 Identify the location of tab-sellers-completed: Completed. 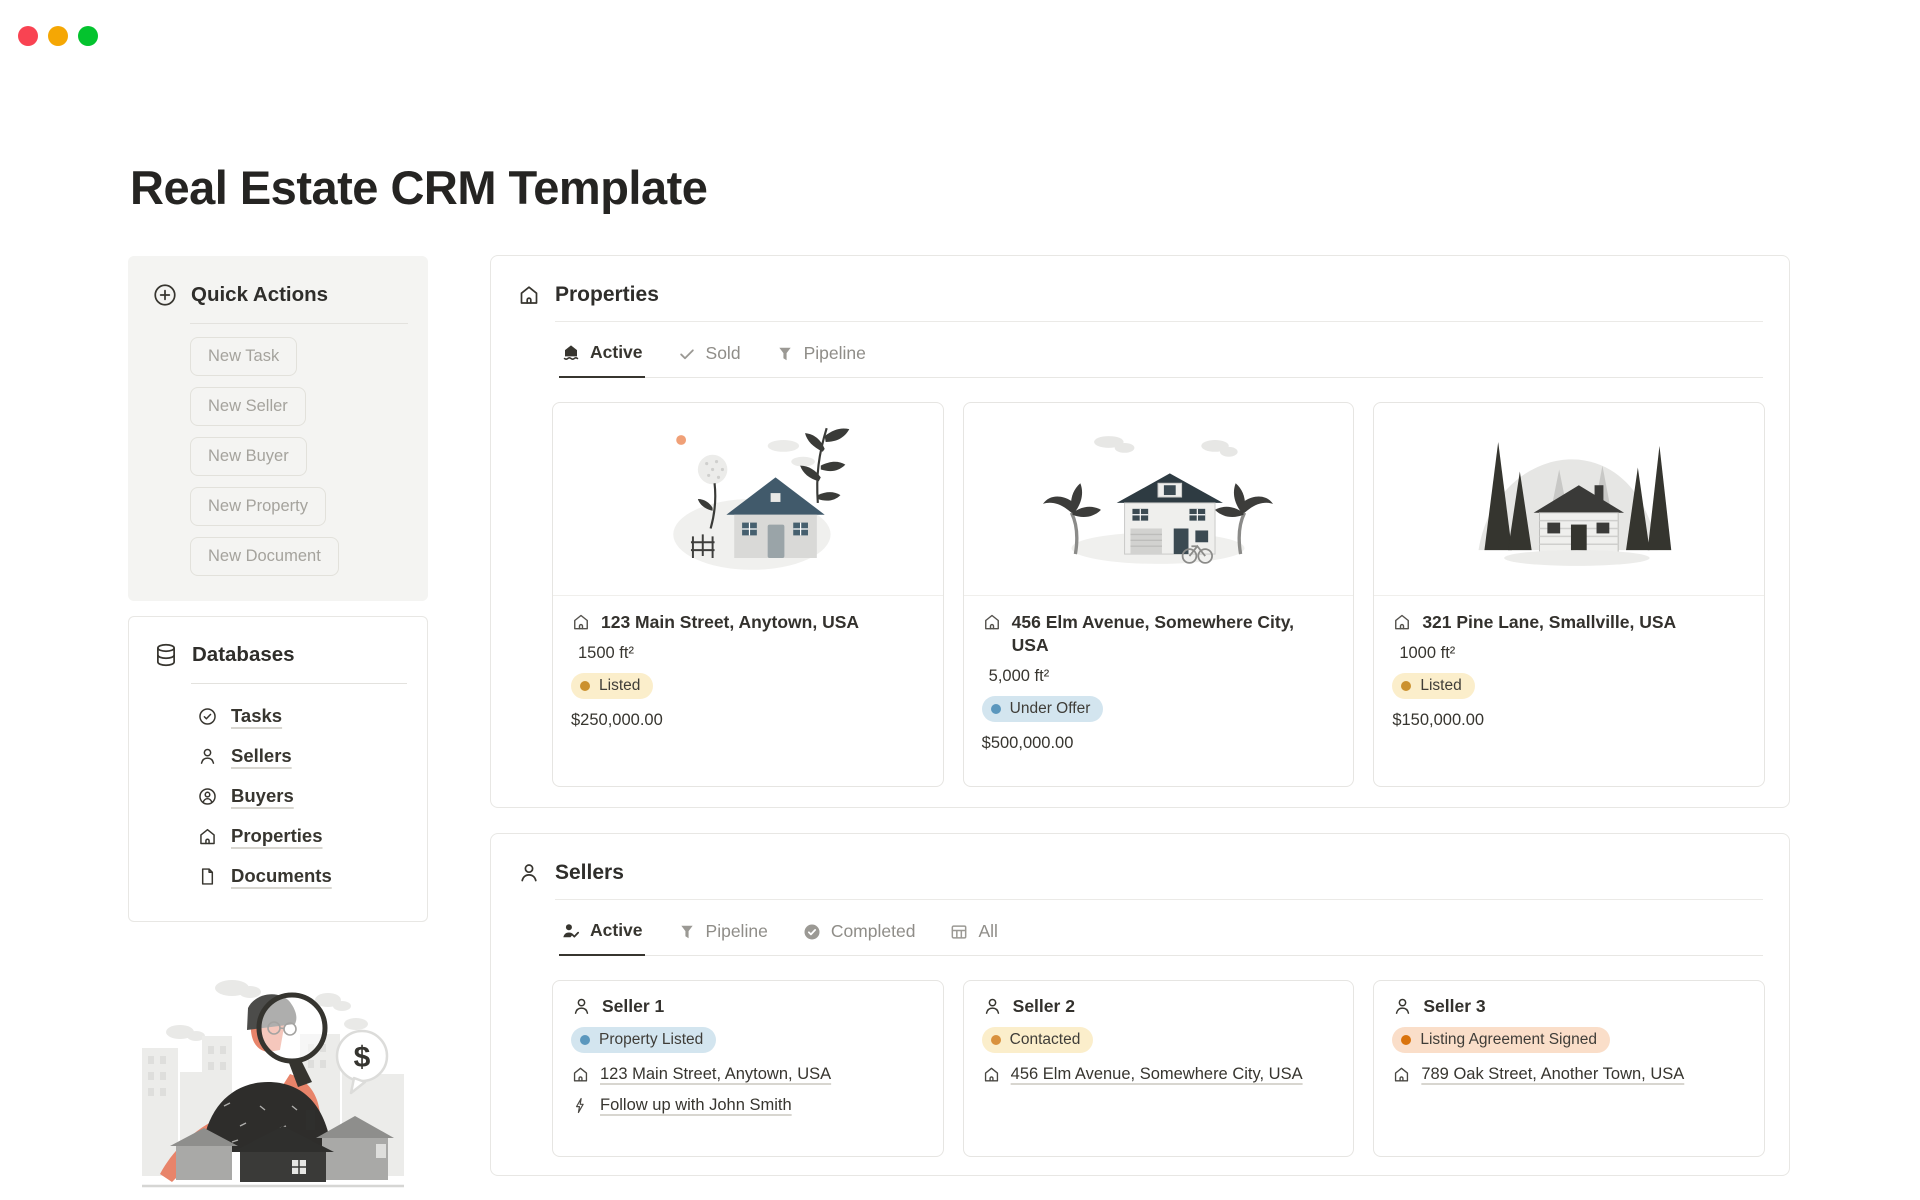
(859, 936).